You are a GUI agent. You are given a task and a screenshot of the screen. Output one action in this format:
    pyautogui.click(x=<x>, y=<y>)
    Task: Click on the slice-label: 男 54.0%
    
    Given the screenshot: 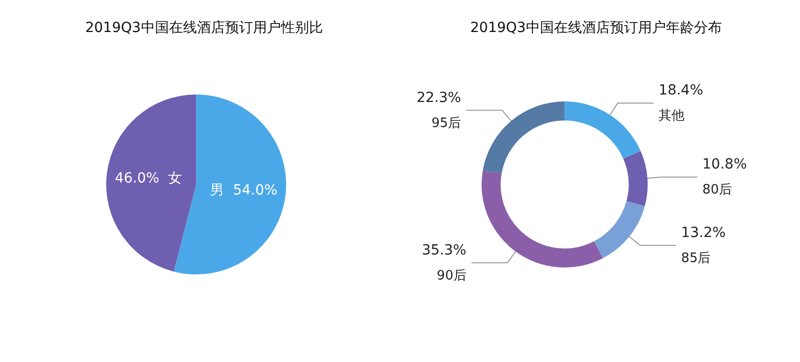 What is the action you would take?
    pyautogui.click(x=244, y=190)
    